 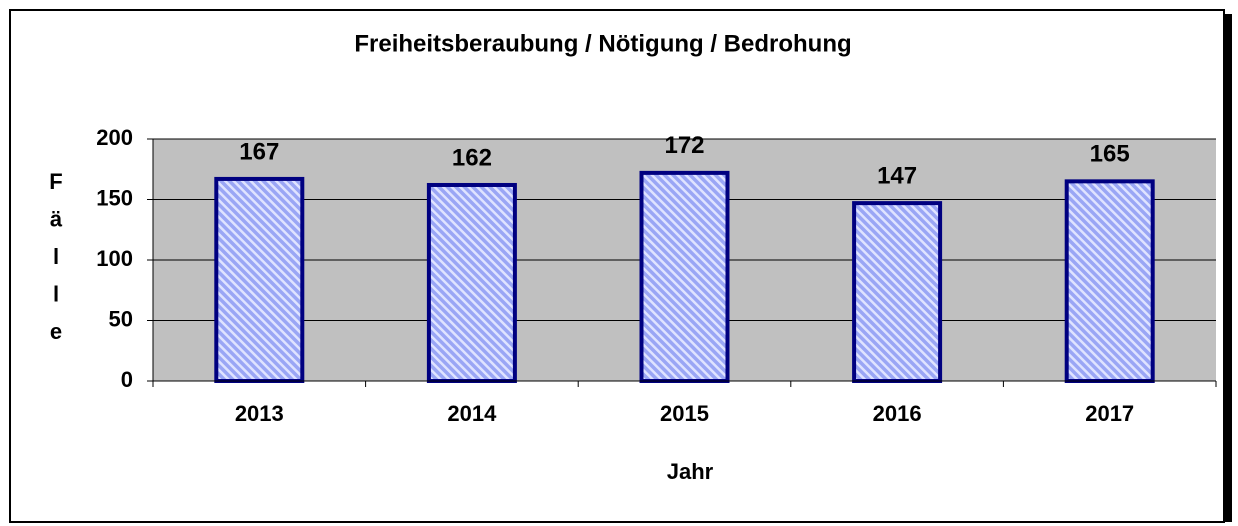 What do you see at coordinates (1110, 154) in the screenshot?
I see `data-label: 165` at bounding box center [1110, 154].